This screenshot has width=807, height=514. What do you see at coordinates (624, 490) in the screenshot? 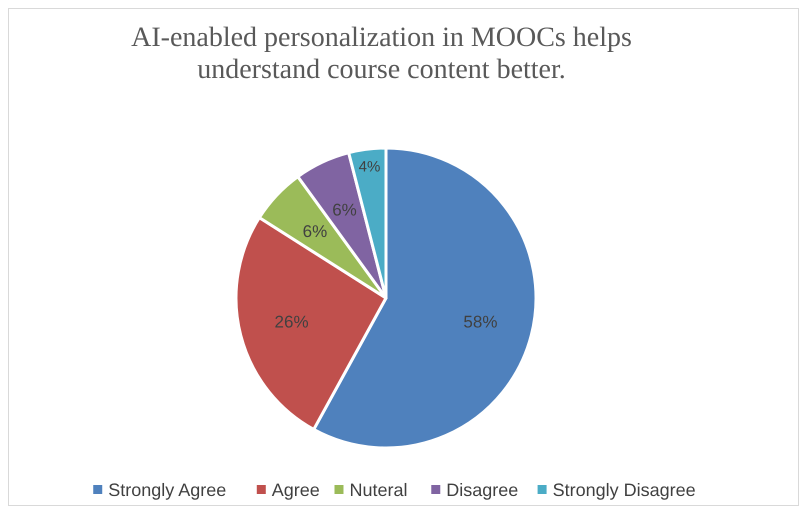
I see `legend-label: Strongly Disagree` at bounding box center [624, 490].